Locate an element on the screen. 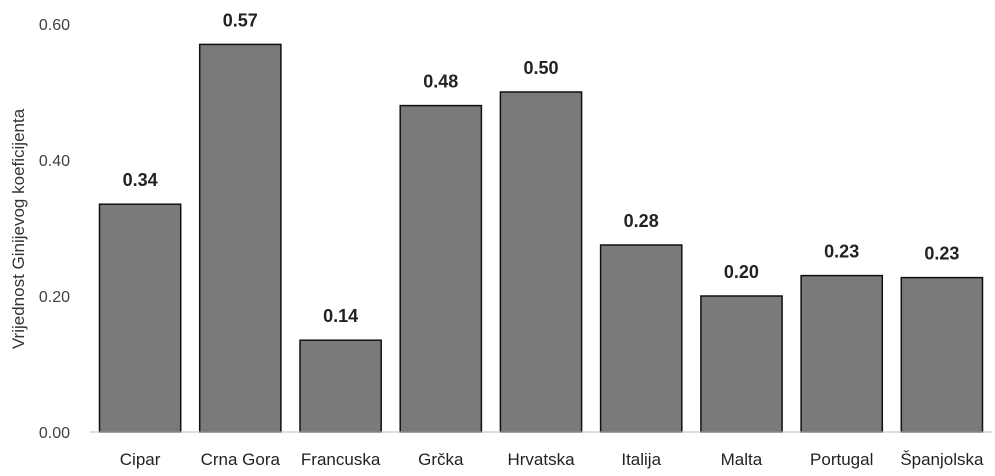 The height and width of the screenshot is (476, 995). x-tick-label: Grčka is located at coordinates (441, 459).